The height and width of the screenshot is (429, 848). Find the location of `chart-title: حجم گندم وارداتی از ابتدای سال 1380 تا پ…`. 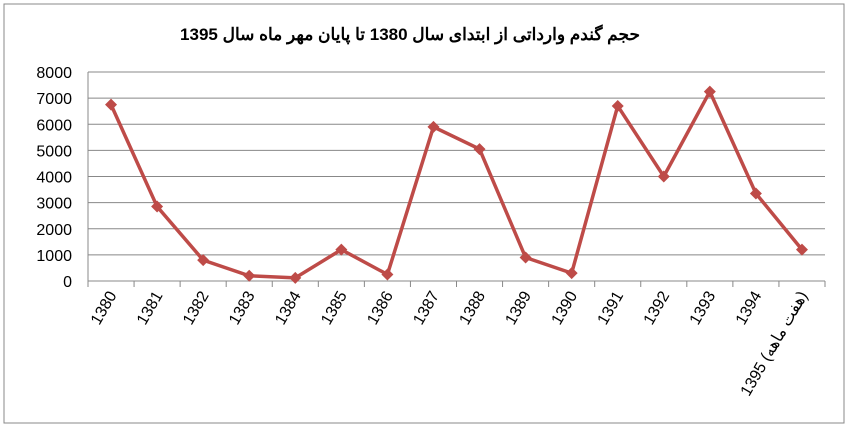

chart-title: حجم گندم وارداتی از ابتدای سال 1380 تا پ… is located at coordinates (410, 34).